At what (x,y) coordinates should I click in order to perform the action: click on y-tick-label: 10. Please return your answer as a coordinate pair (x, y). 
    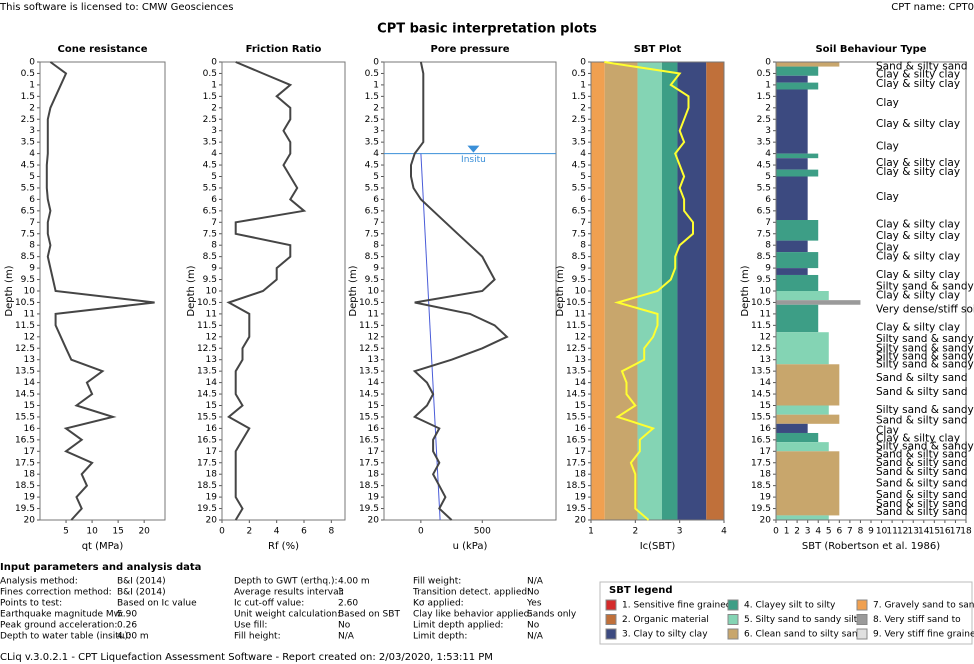
    Looking at the image, I should click on (766, 292).